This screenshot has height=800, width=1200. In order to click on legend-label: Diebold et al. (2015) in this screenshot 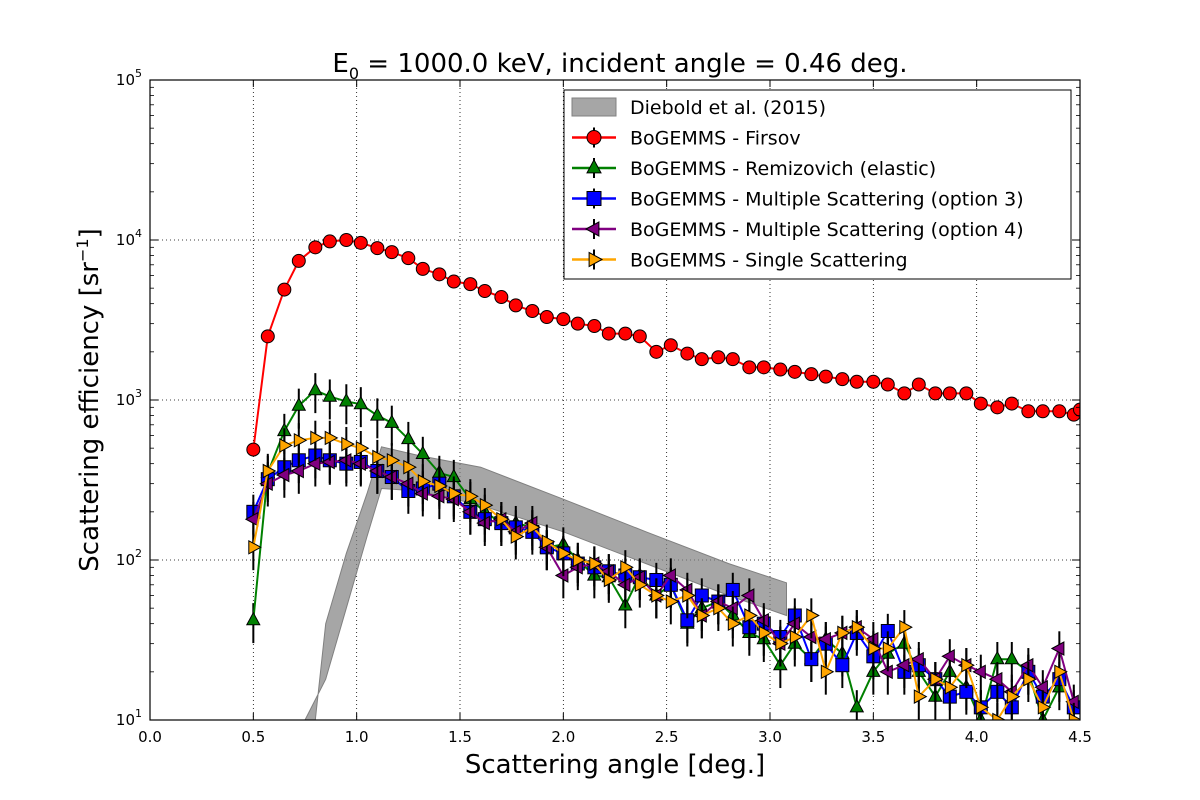, I will do `click(728, 108)`.